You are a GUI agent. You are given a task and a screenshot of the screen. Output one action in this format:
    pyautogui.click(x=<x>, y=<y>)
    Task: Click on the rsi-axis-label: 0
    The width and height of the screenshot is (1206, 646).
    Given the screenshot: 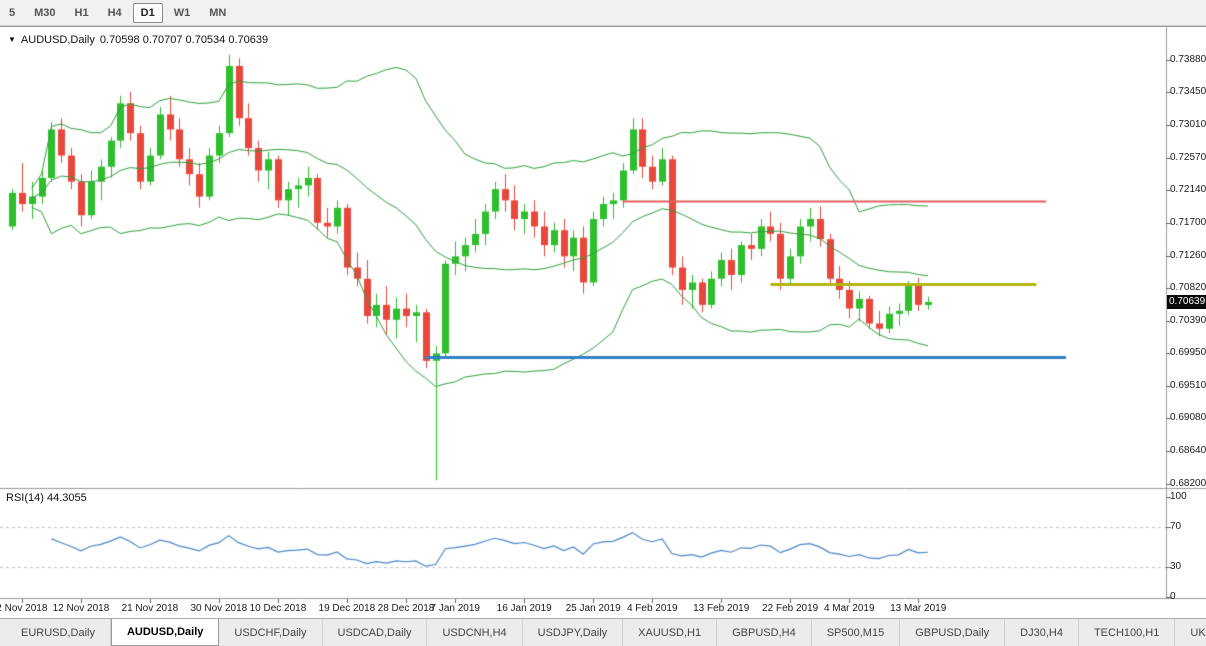 What is the action you would take?
    pyautogui.click(x=1173, y=596)
    